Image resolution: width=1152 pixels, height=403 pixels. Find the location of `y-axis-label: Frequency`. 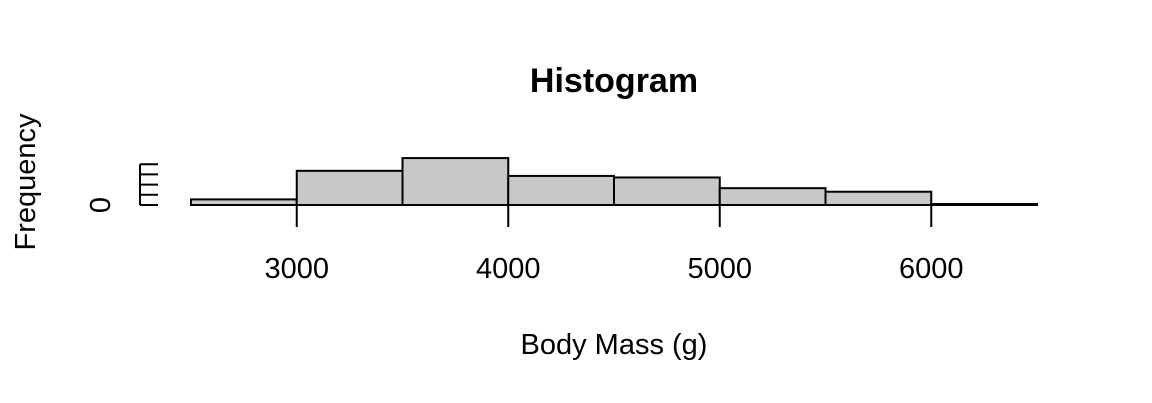

y-axis-label: Frequency is located at coordinates (26, 182).